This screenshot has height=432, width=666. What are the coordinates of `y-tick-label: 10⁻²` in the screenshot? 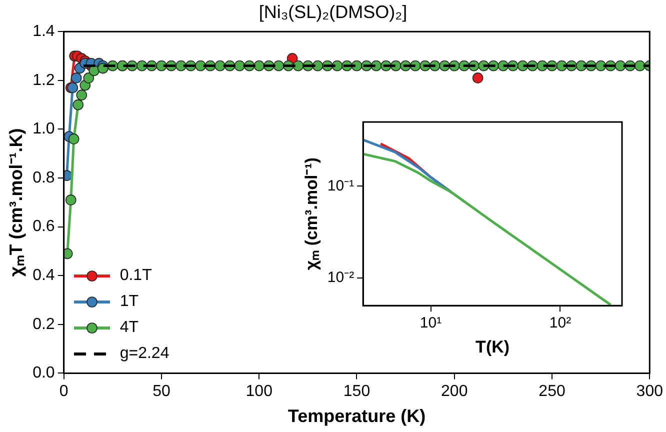 It's located at (340, 277).